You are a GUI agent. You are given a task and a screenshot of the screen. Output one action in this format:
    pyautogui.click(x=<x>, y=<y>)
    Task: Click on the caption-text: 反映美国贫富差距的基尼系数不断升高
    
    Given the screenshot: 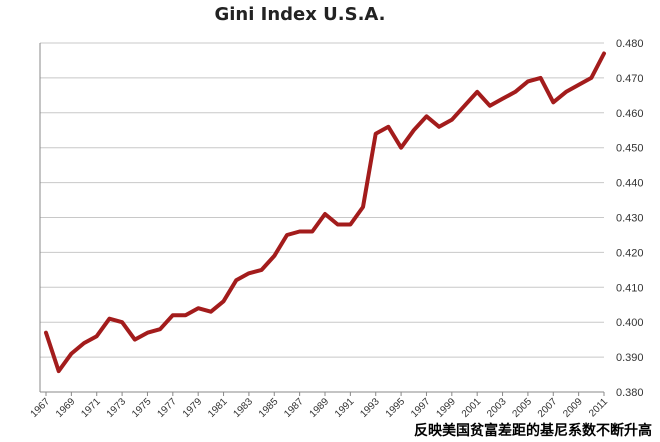 What is the action you would take?
    pyautogui.click(x=533, y=430)
    